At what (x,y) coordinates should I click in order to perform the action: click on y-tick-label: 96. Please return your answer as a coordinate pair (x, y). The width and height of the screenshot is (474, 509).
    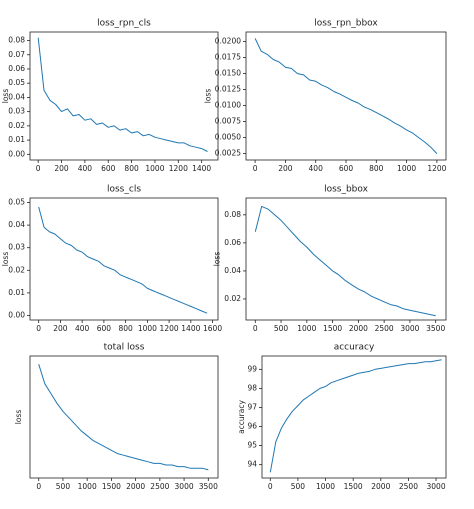
    Looking at the image, I should click on (252, 426).